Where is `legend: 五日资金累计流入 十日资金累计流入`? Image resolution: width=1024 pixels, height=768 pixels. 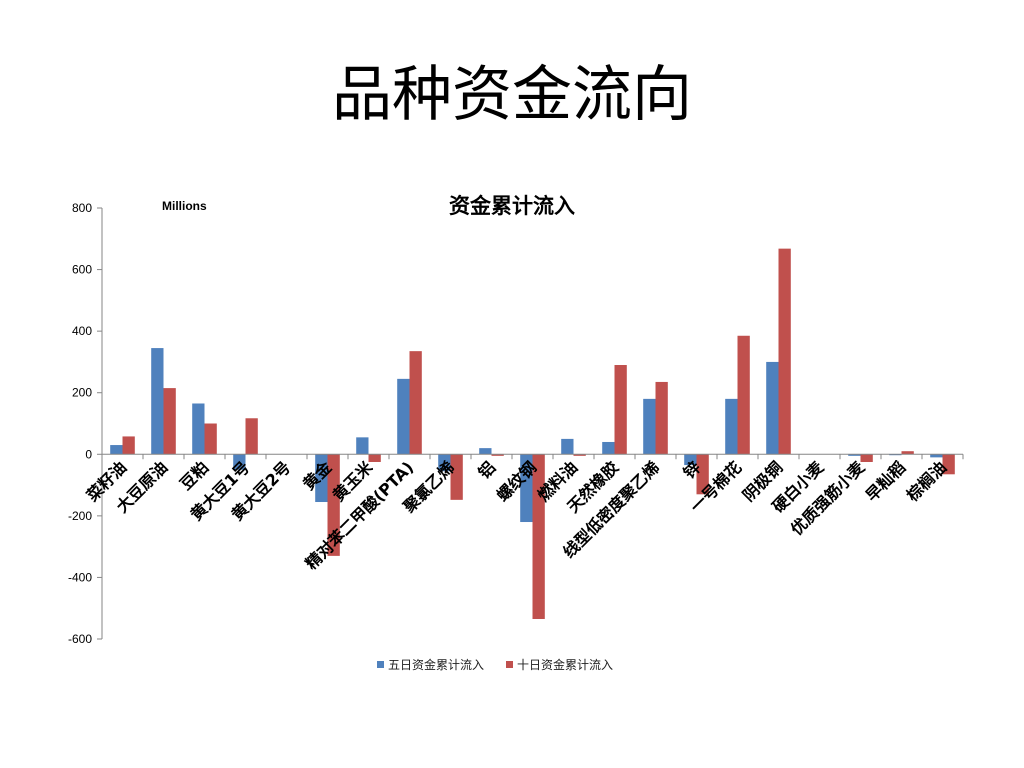 legend: 五日资金累计流入 十日资金累计流入 is located at coordinates (527, 664).